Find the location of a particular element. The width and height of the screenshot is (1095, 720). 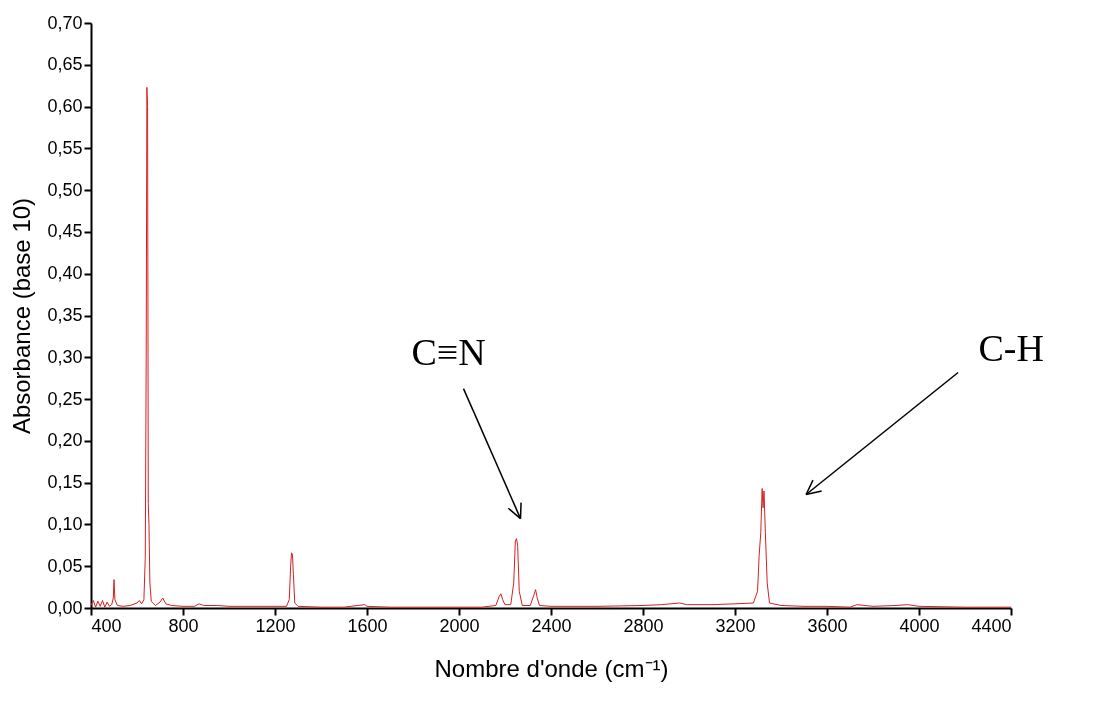

y-tick-label: 0,60 is located at coordinates (65, 106).